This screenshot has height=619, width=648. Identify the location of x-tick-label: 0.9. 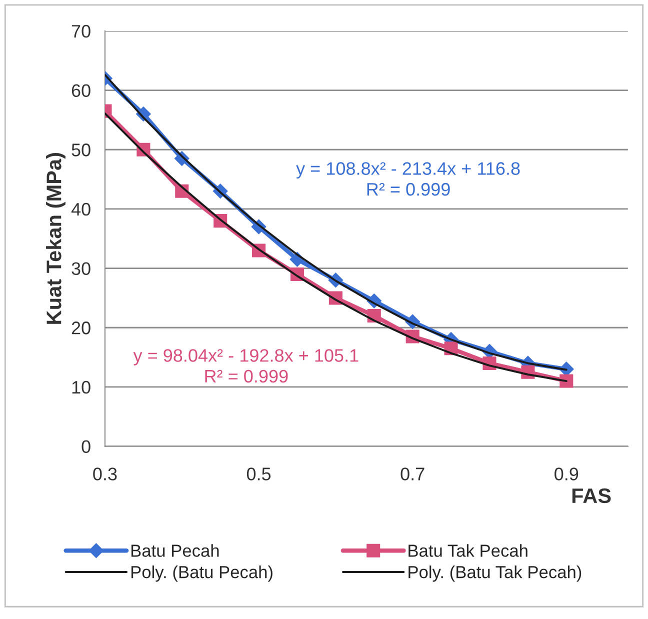
(566, 474).